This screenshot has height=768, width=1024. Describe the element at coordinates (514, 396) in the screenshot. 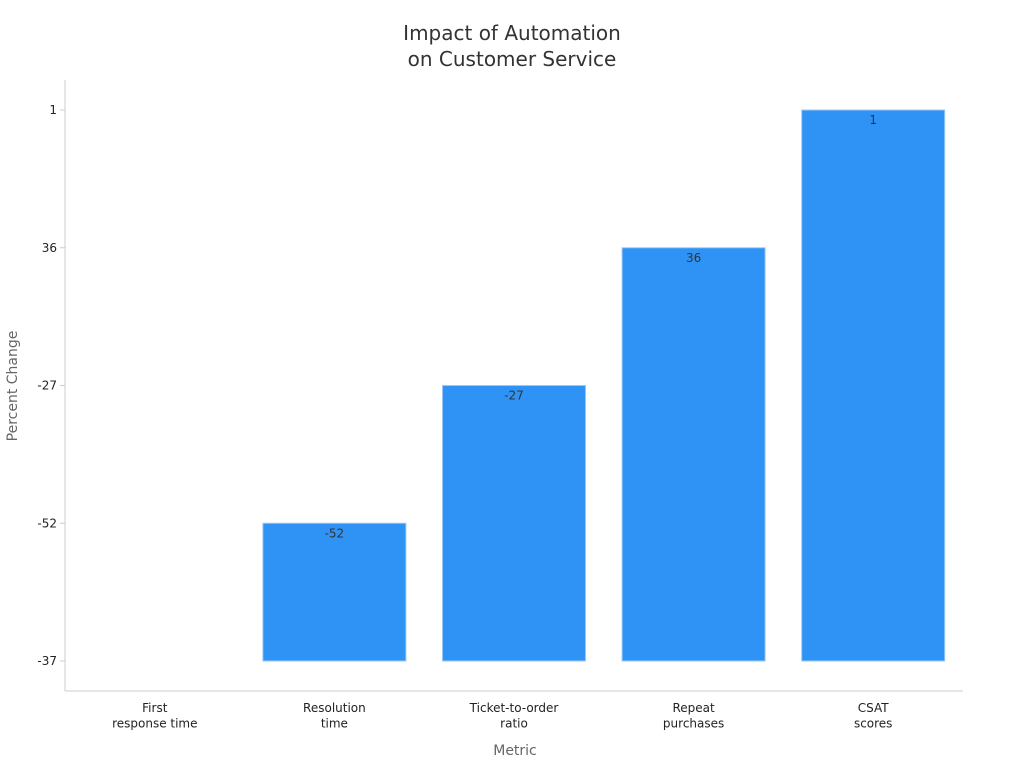

I see `data-label: -27` at that location.